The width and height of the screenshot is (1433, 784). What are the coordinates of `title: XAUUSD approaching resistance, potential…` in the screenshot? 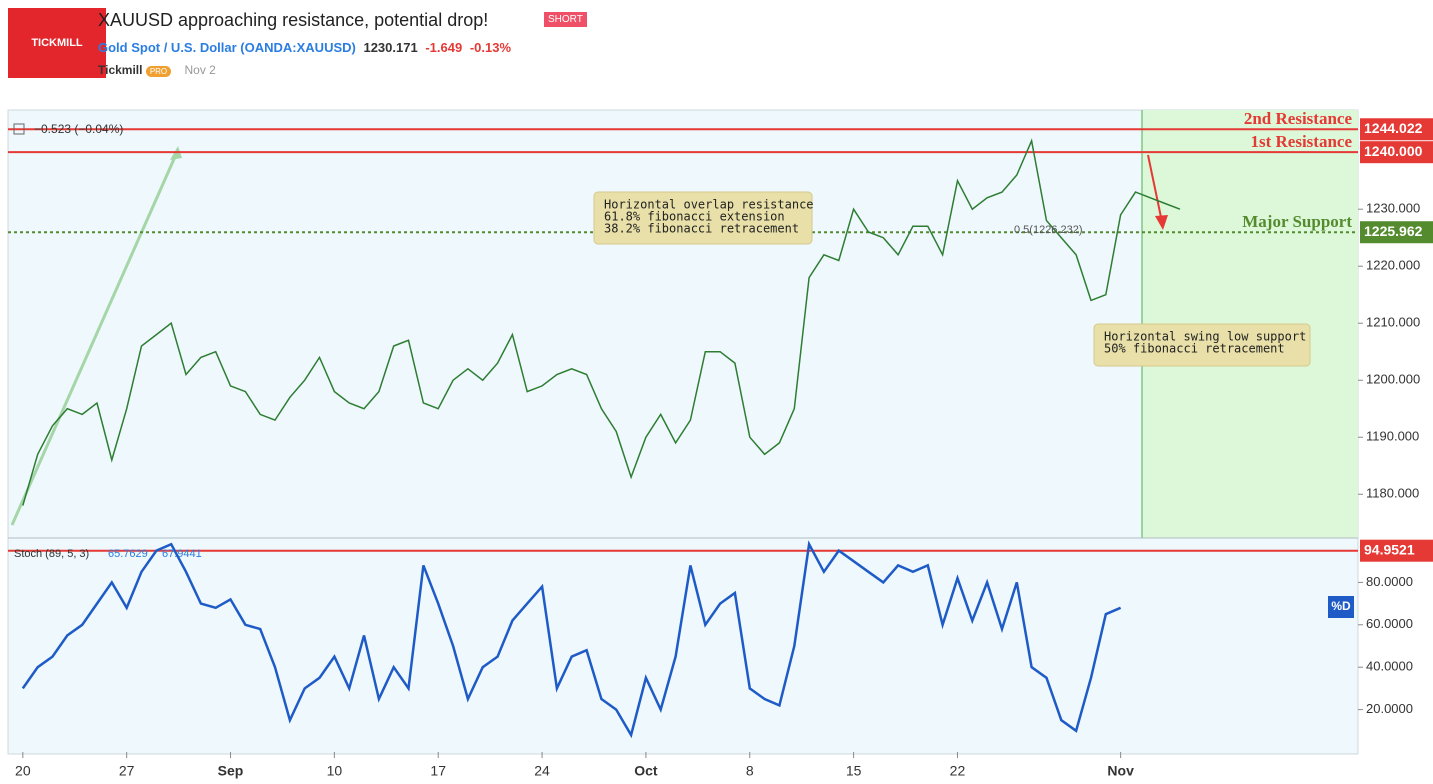 It's located at (293, 20).